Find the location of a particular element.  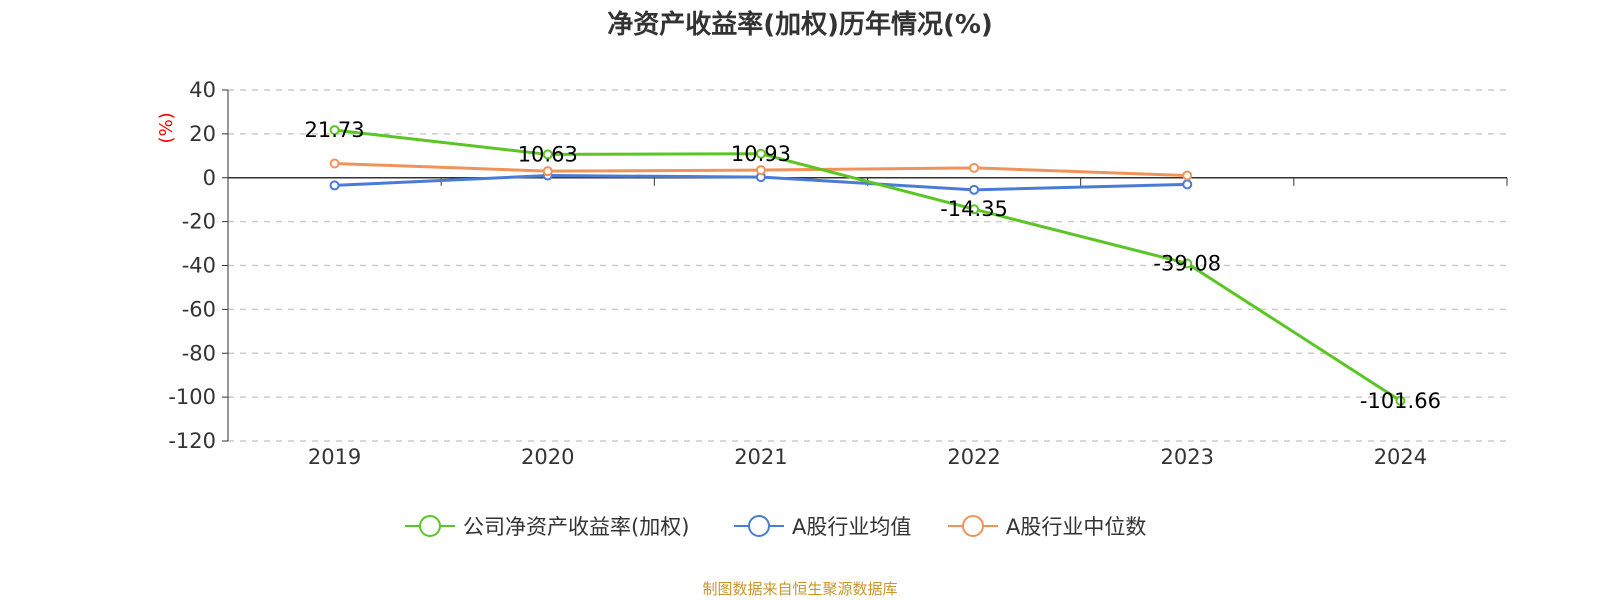

x-tick-label: 2019 is located at coordinates (334, 457).